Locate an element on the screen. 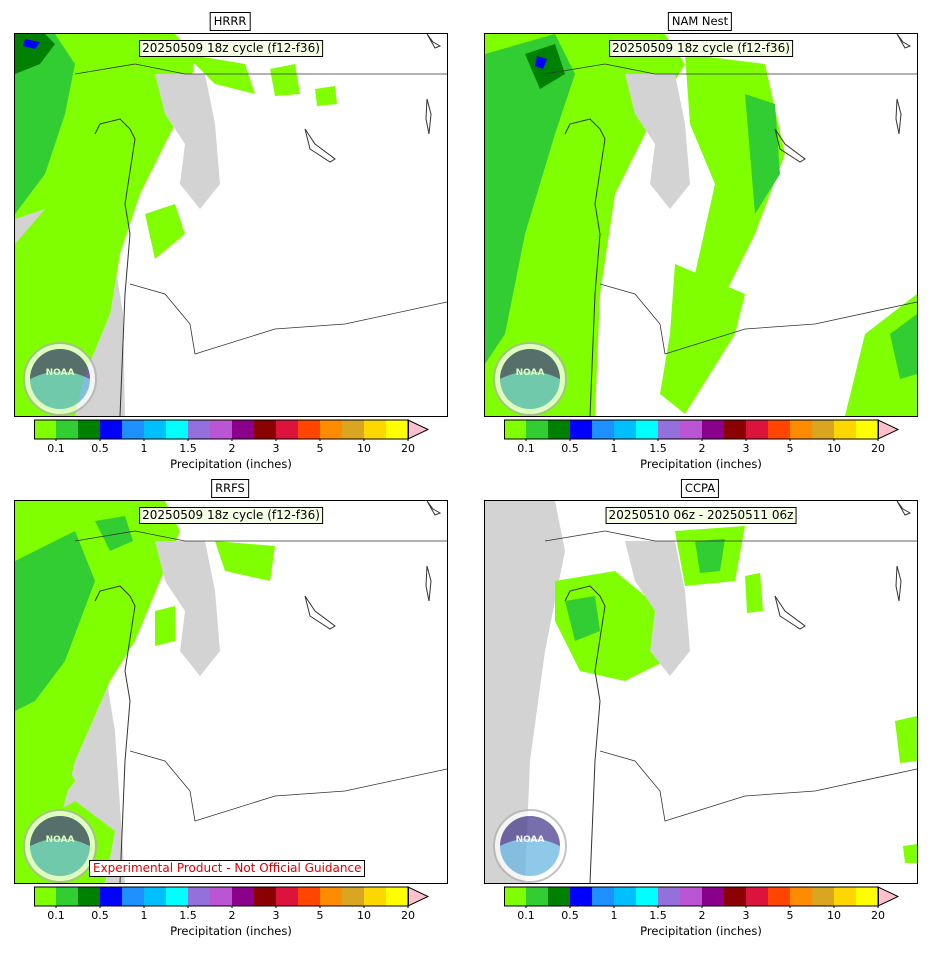 The image size is (932, 955). cycle-label: 20250509 18z cycle (f12-f36) is located at coordinates (231, 48).